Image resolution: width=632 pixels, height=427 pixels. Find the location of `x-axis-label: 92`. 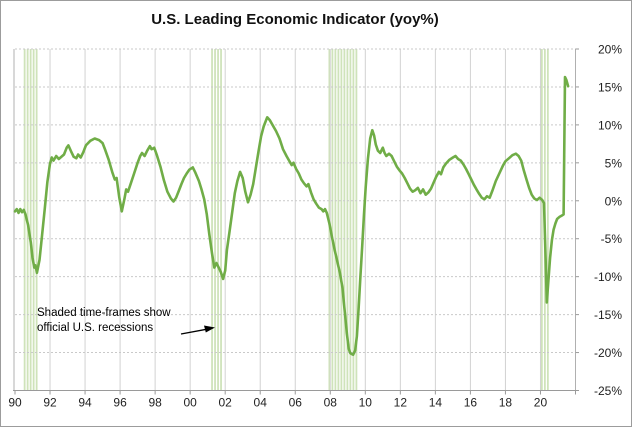

x-axis-label: 92 is located at coordinates (50, 403).